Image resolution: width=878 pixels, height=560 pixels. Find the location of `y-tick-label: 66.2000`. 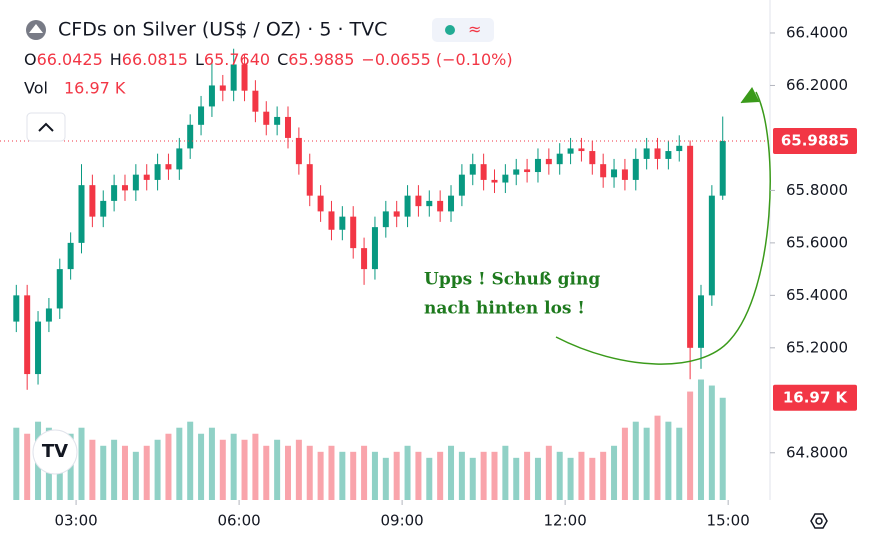

y-tick-label: 66.2000 is located at coordinates (817, 85).